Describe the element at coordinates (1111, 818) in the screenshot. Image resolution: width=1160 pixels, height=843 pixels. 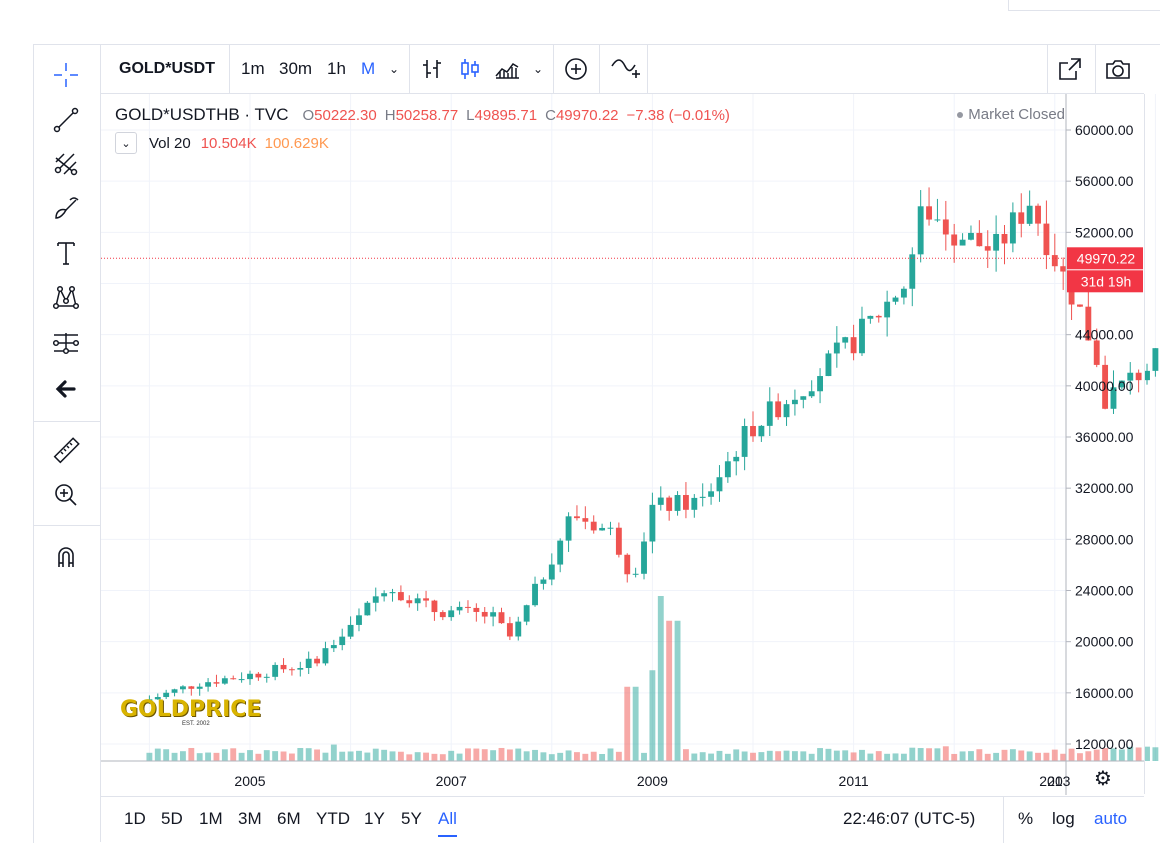
I see `auto-toggle: auto` at that location.